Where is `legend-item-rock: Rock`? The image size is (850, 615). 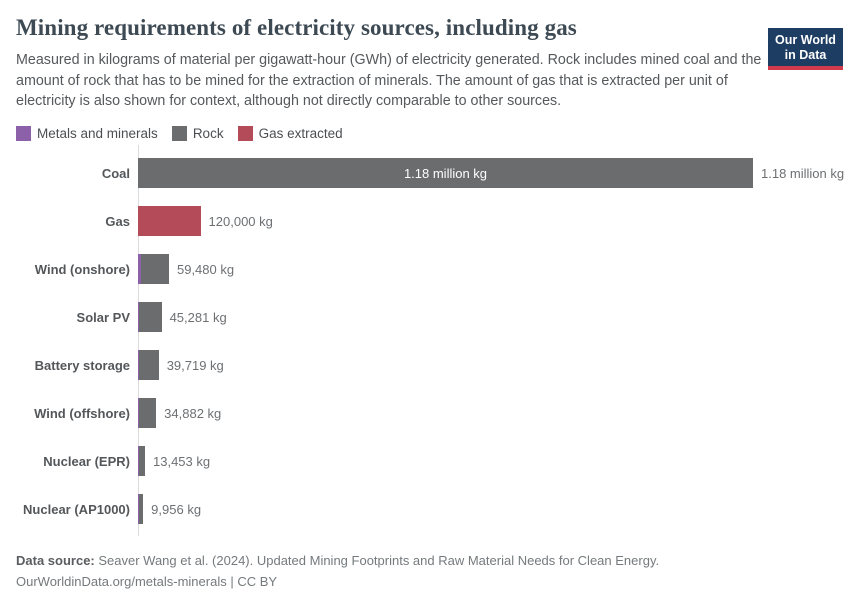 legend-item-rock: Rock is located at coordinates (197, 134).